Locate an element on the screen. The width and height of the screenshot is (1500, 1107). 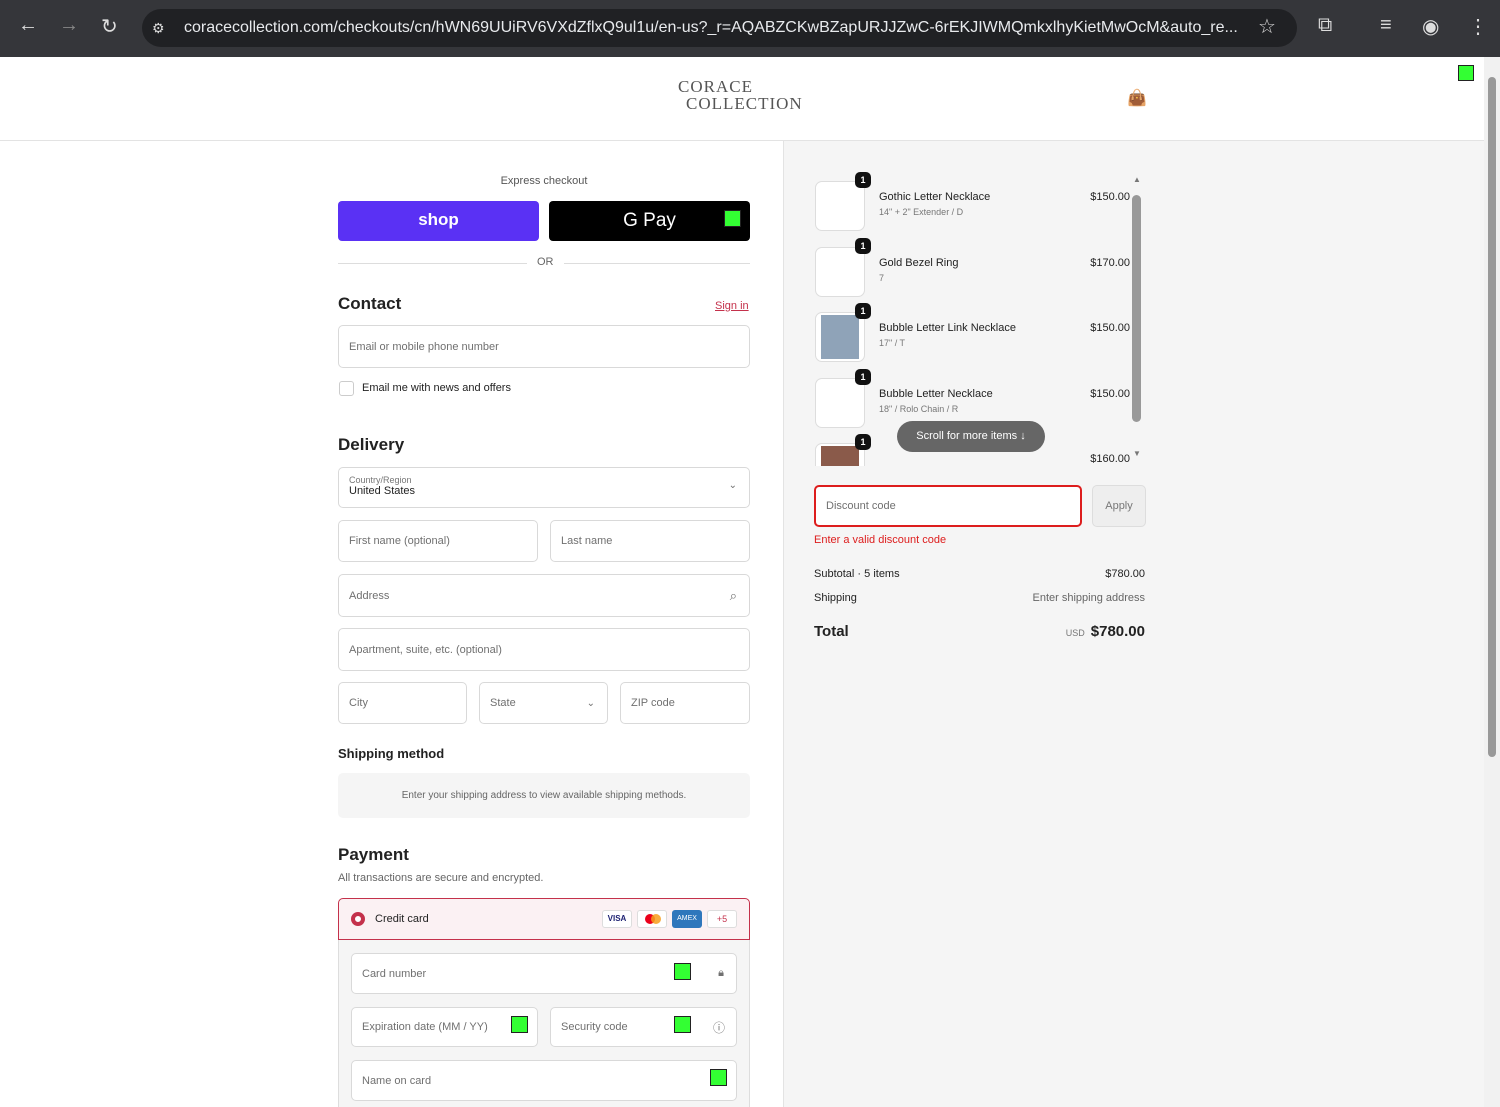
cart-scrollbar: ▲ ▼ is located at coordinates (1136, 316).